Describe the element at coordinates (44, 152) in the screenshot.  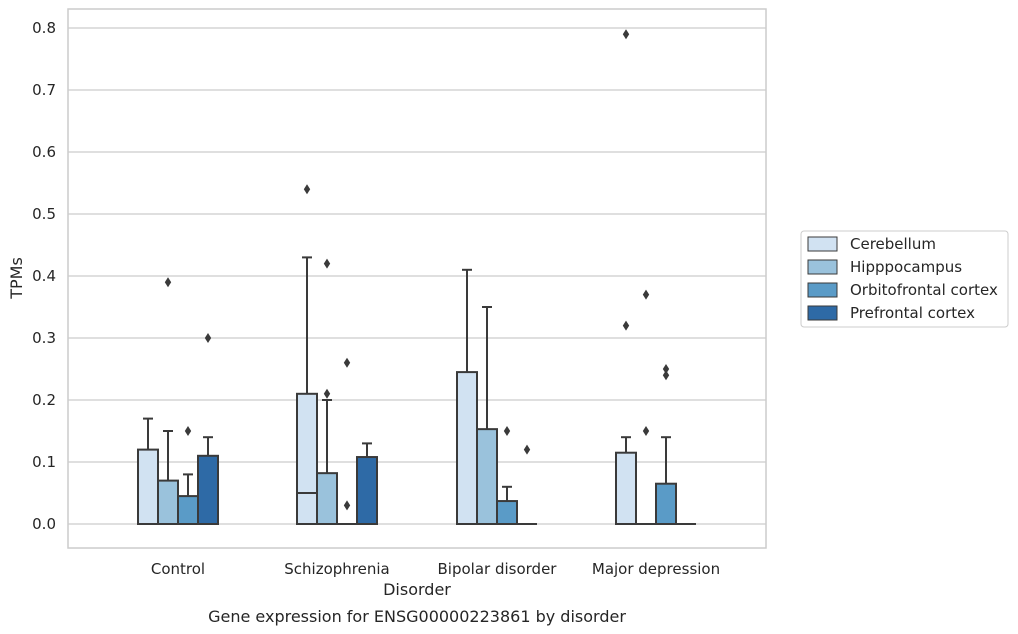
I see `y-tick-label: 0.6` at that location.